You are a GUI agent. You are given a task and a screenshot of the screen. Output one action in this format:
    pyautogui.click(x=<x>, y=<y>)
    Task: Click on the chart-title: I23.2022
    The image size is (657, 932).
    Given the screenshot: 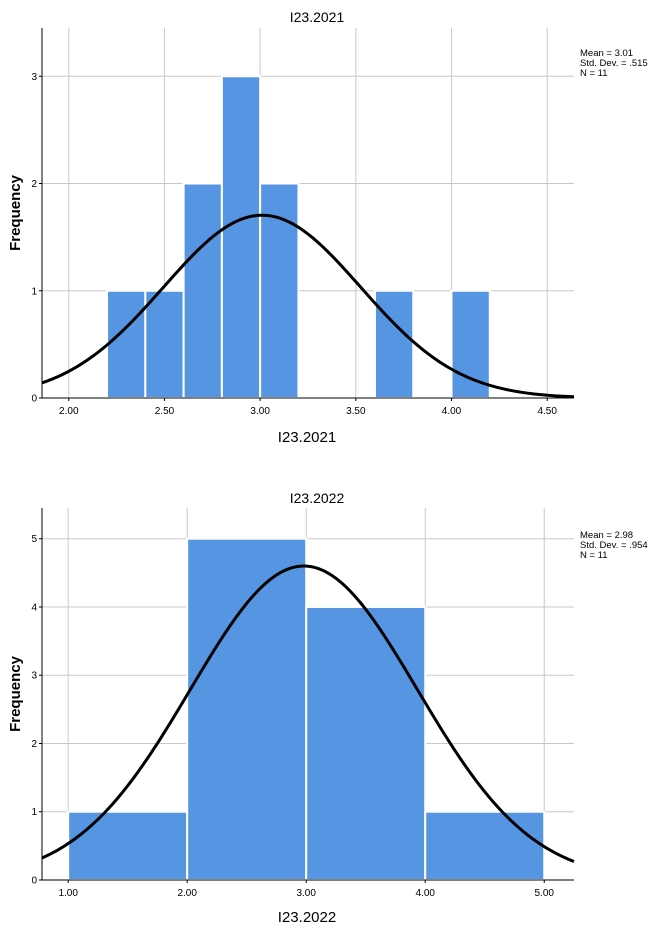 What is the action you would take?
    pyautogui.click(x=317, y=498)
    